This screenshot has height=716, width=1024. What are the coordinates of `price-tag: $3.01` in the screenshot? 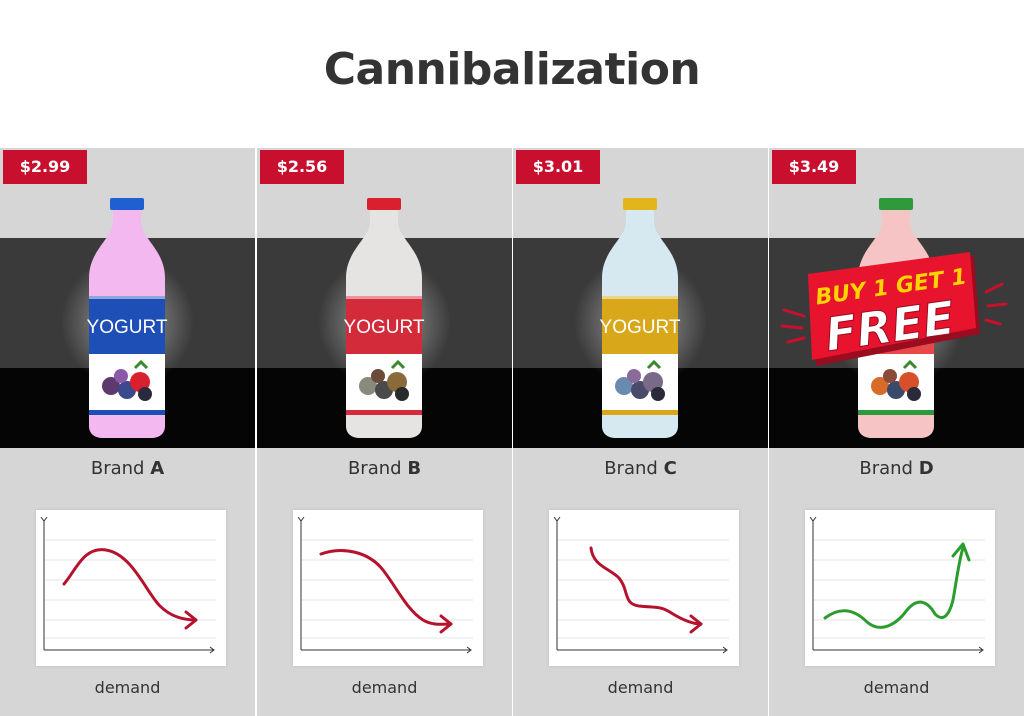 It's located at (558, 167).